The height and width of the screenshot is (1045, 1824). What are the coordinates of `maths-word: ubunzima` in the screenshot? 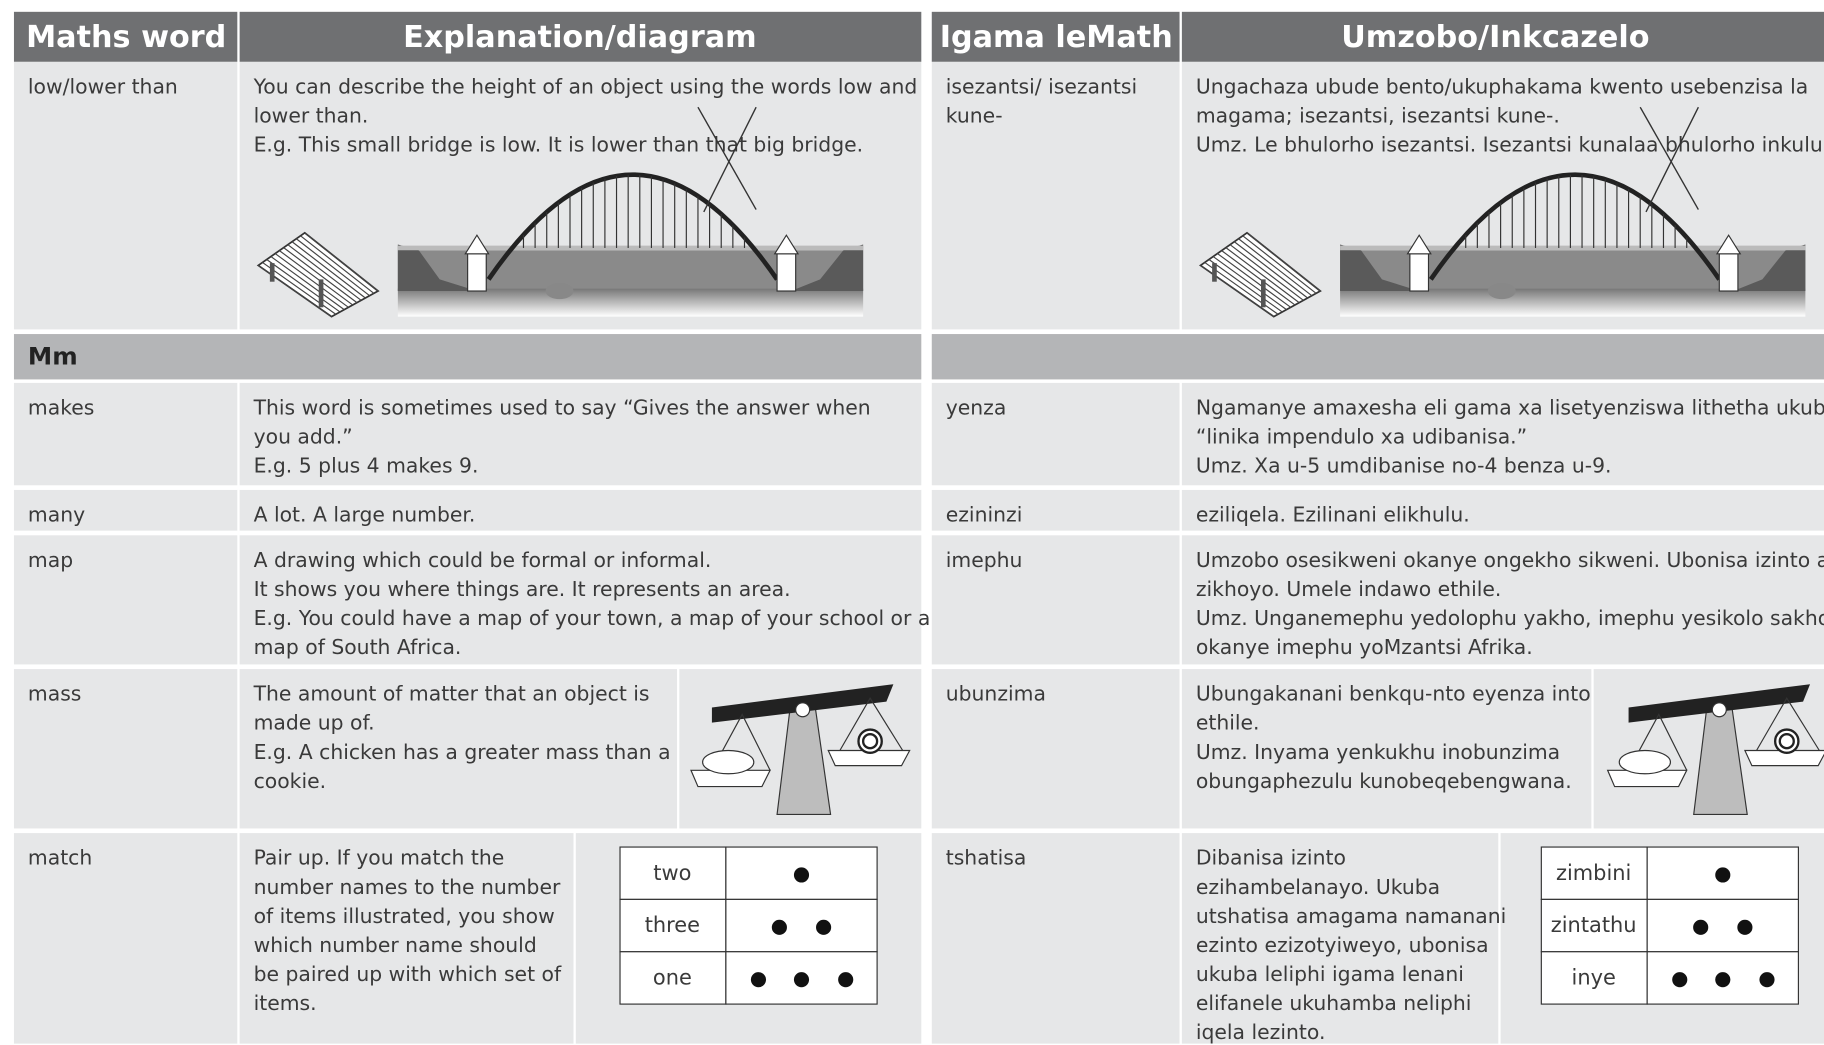 It's located at (996, 694).